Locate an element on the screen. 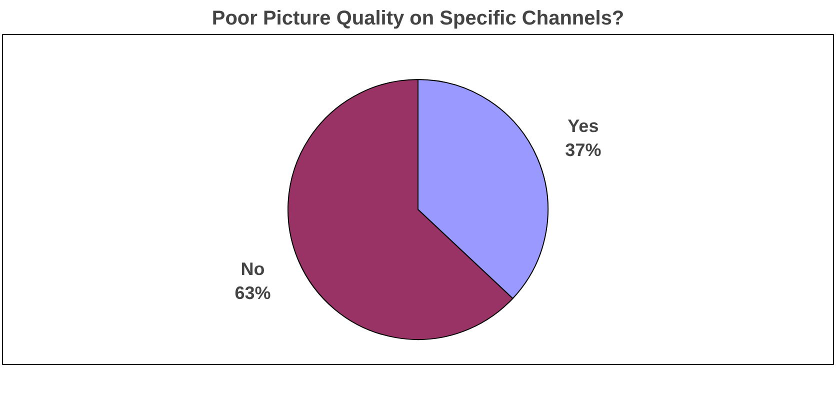 The image size is (839, 402). data-label: 37% is located at coordinates (583, 150).